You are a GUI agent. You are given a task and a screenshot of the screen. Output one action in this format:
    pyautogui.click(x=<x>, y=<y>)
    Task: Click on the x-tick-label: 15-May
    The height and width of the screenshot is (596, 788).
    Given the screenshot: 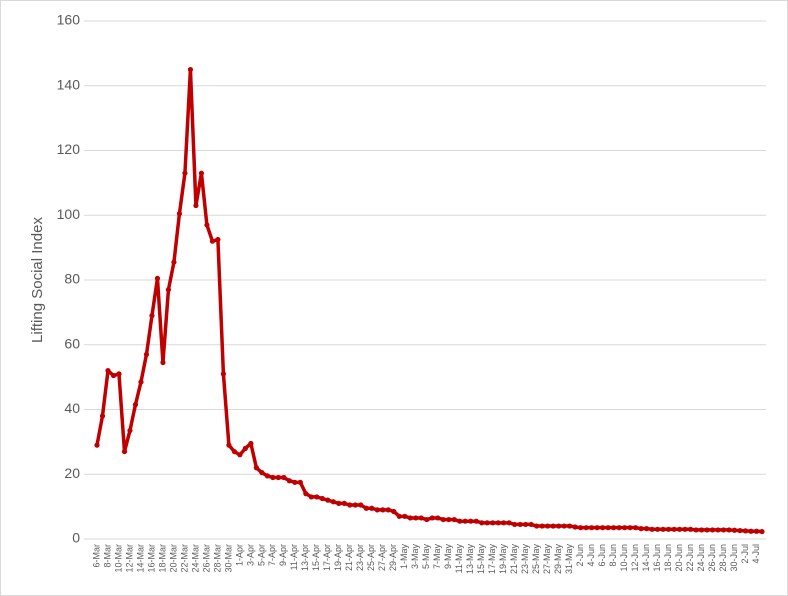 What is the action you would take?
    pyautogui.click(x=481, y=559)
    